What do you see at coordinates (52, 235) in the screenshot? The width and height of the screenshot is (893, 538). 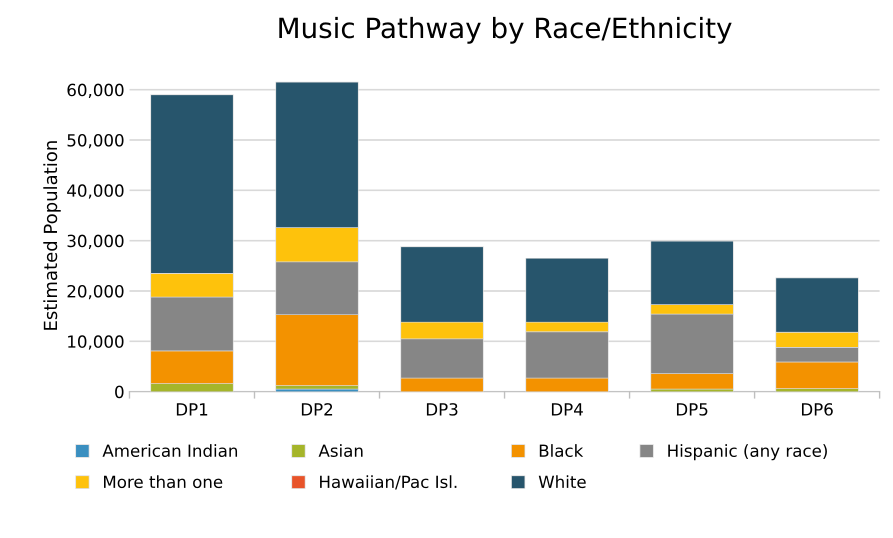 I see `y-axis-title: Estimated Population` at bounding box center [52, 235].